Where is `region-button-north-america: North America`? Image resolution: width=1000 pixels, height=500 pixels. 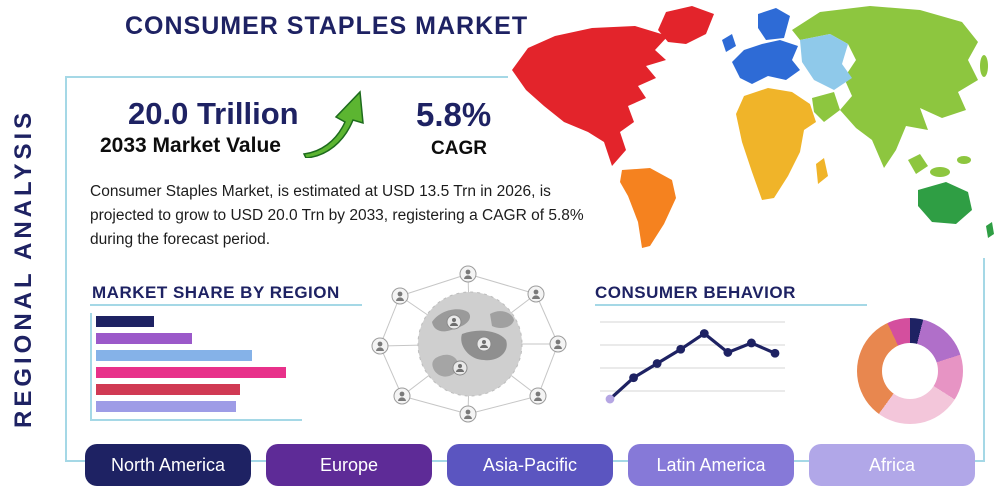
region-button-north-america: North America is located at coordinates (168, 465).